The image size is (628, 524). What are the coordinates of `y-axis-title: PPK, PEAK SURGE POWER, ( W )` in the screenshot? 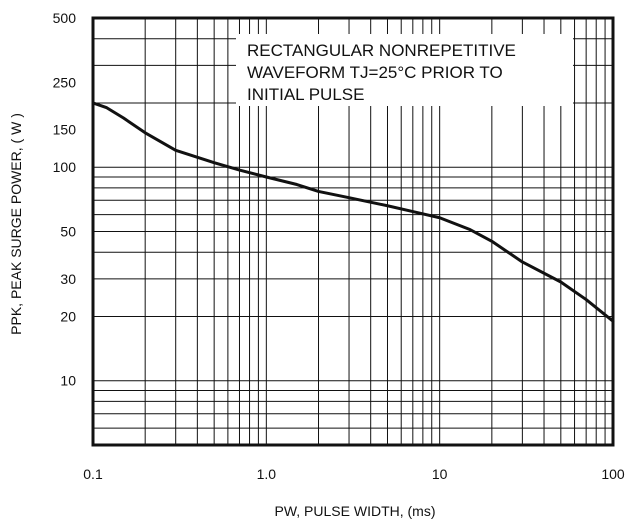 It's located at (16, 224).